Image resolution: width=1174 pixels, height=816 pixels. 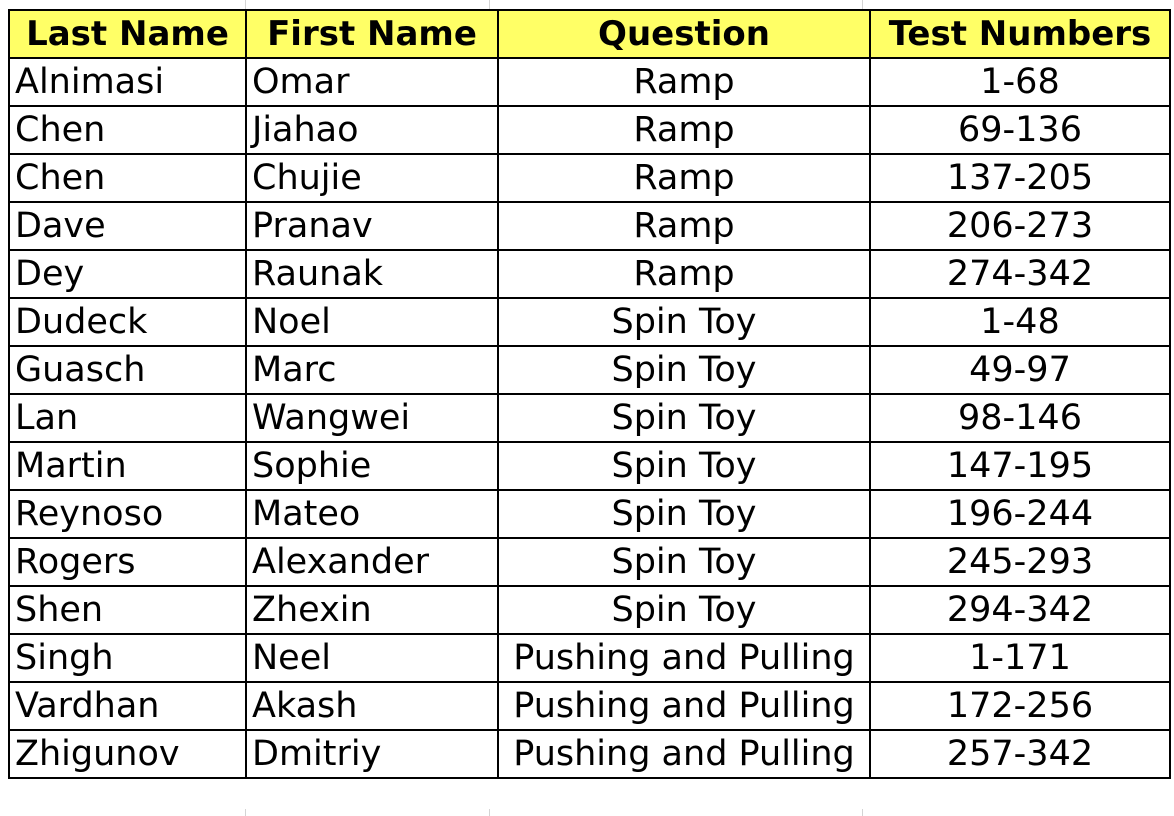 I want to click on column-gridlines-bottom, so click(x=587, y=812).